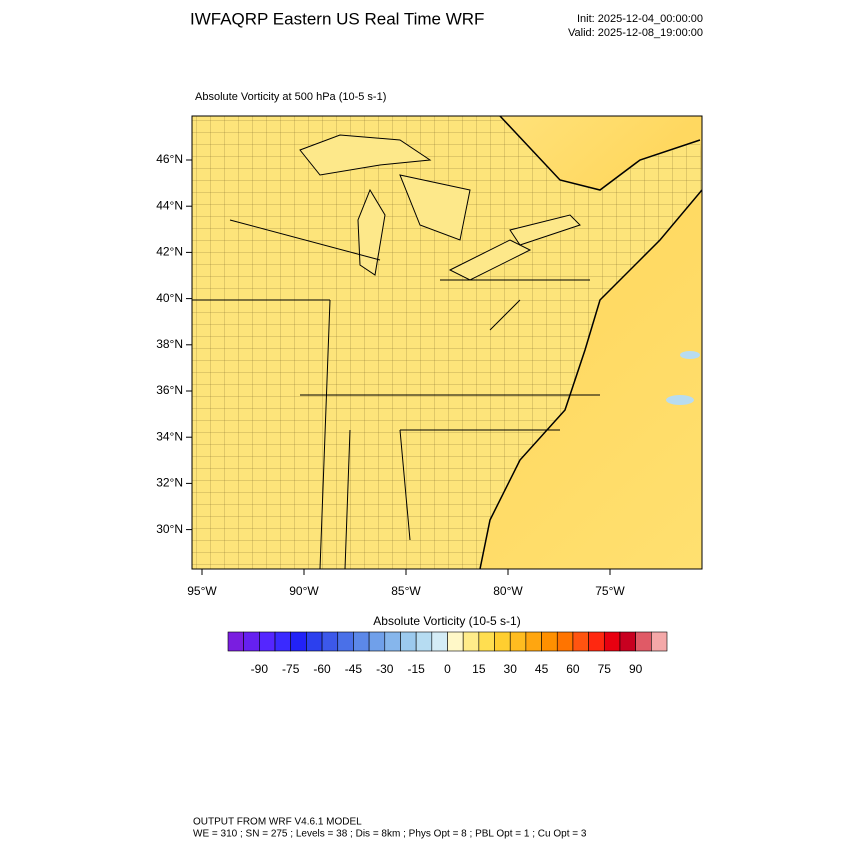  I want to click on lon-label: 80°W, so click(508, 591).